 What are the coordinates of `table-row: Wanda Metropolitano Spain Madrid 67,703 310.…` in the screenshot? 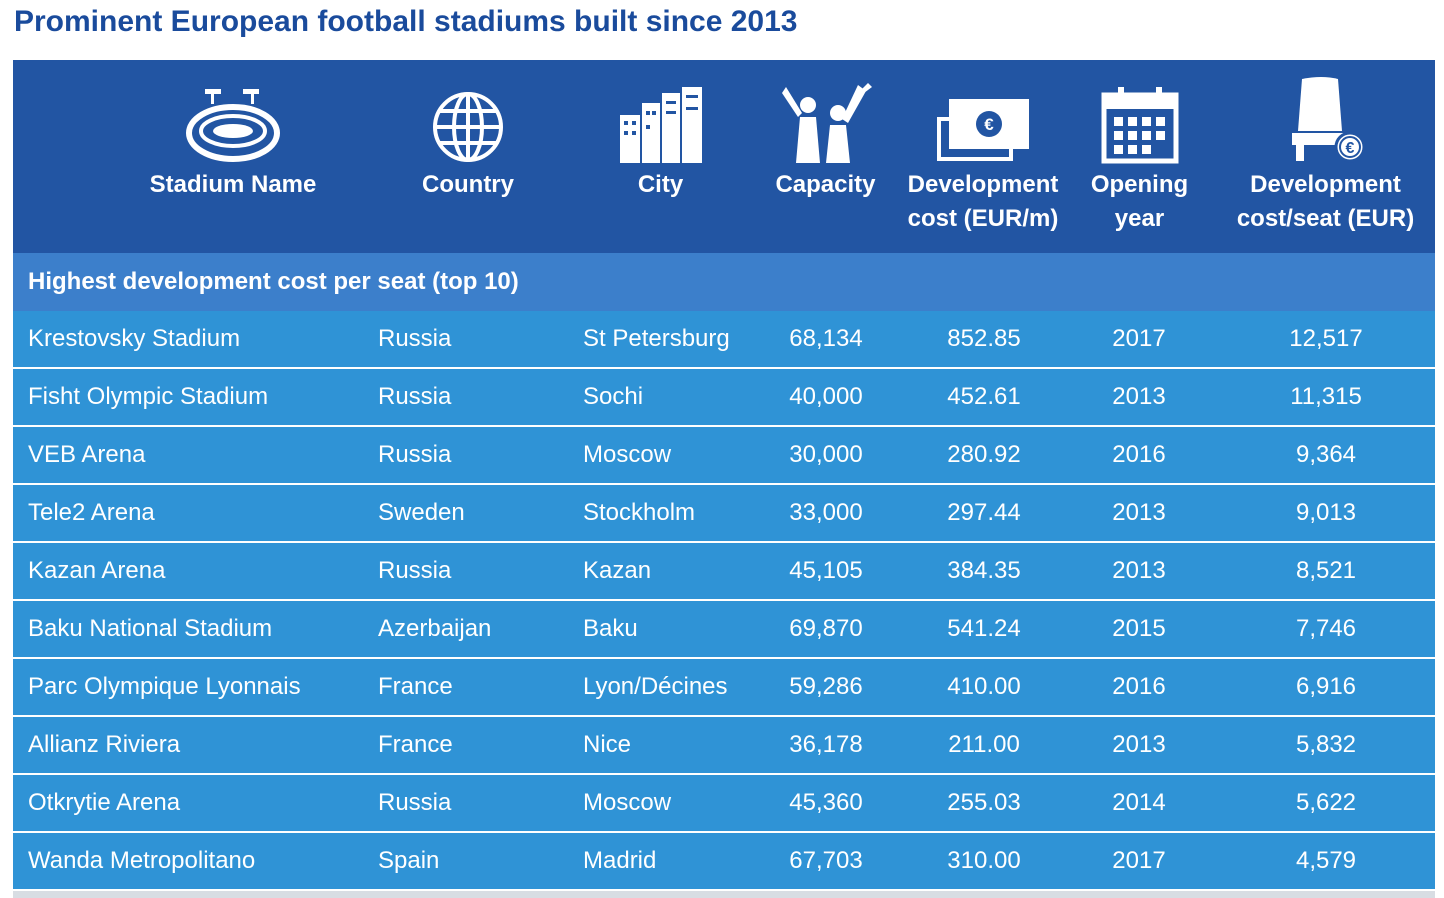 It's located at (724, 861).